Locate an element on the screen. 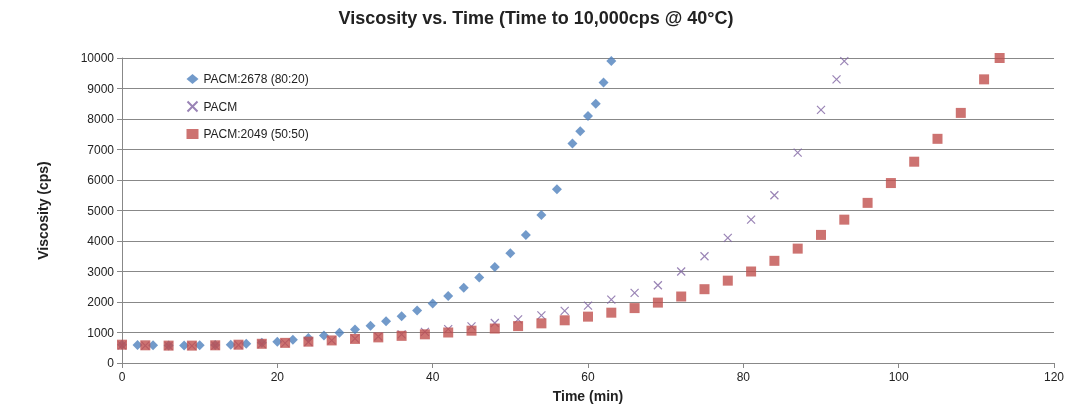 This screenshot has height=413, width=1072. x-axis-title: Time (min) is located at coordinates (588, 396).